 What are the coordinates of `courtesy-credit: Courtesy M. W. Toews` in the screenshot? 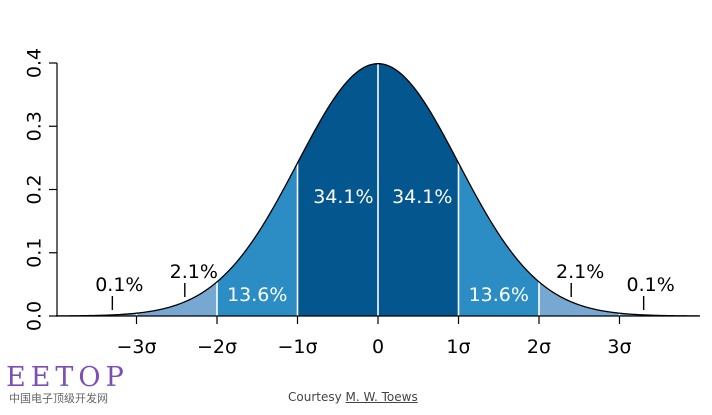 It's located at (353, 397).